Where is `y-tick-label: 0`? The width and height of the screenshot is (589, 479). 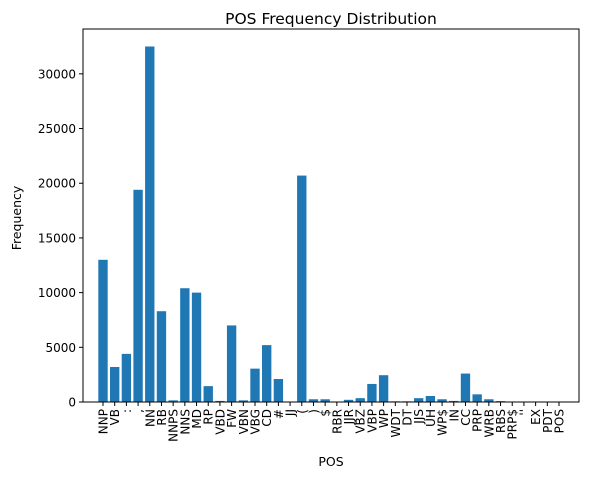 y-tick-label: 0 is located at coordinates (72, 403).